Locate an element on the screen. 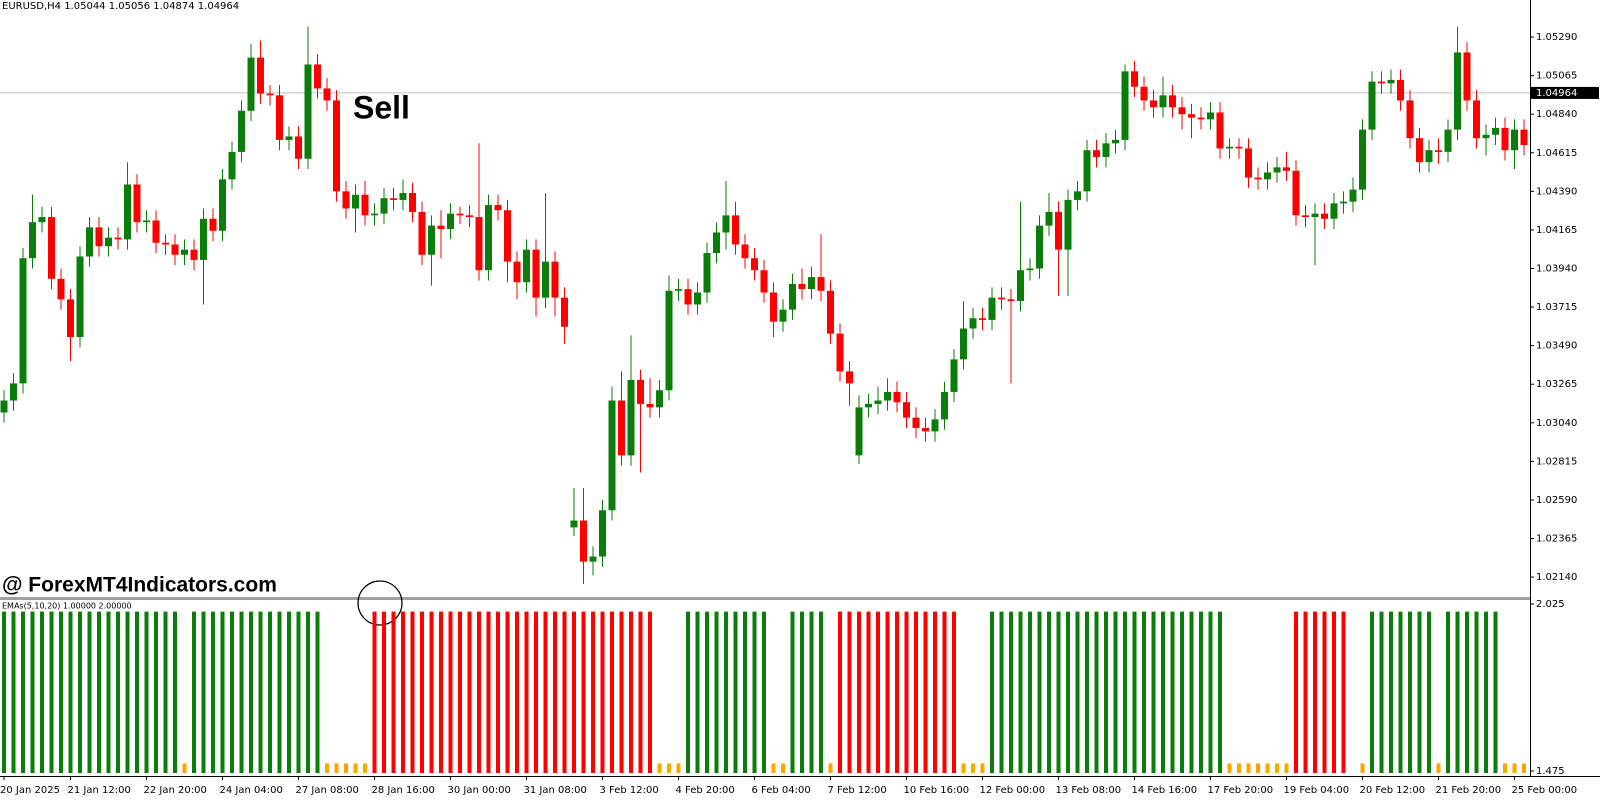 The height and width of the screenshot is (804, 1600). y-tick-label: 1.02815 is located at coordinates (1556, 461).